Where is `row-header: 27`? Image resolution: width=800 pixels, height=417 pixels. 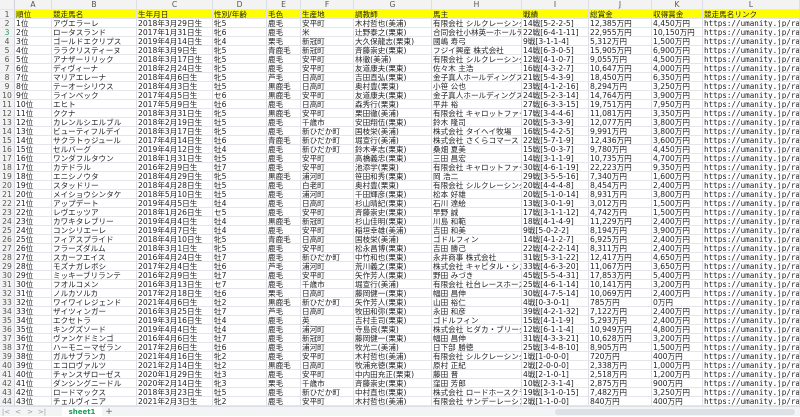
row-header: 27 is located at coordinates (7, 248).